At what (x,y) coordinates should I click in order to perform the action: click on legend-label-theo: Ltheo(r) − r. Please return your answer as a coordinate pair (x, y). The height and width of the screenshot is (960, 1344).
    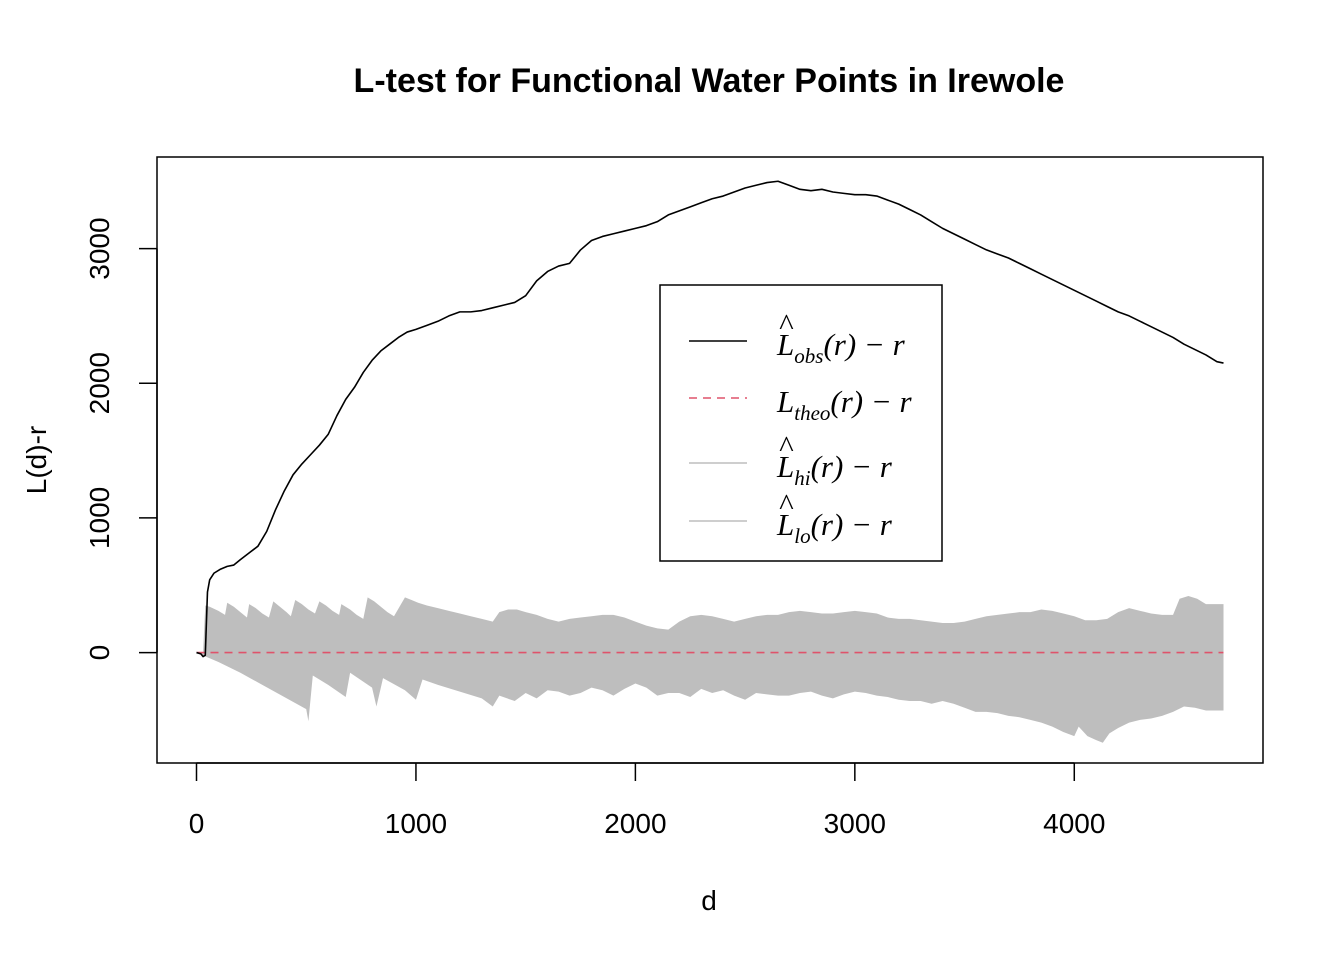
    Looking at the image, I should click on (844, 404).